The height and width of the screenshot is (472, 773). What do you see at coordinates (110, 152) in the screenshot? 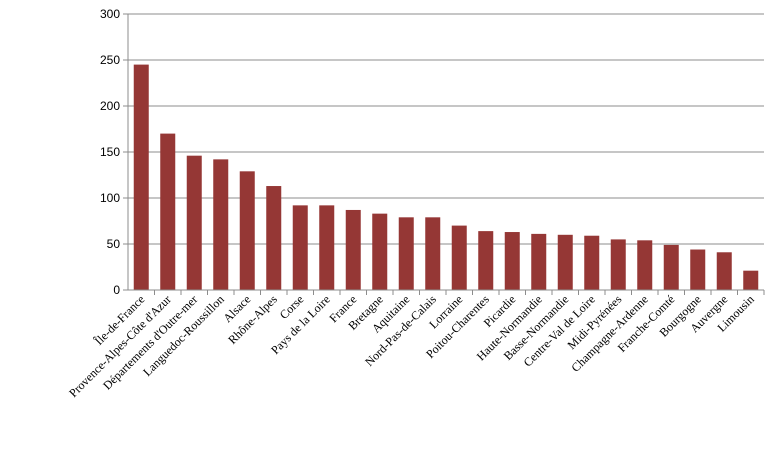
I see `y-tick-label: 150` at bounding box center [110, 152].